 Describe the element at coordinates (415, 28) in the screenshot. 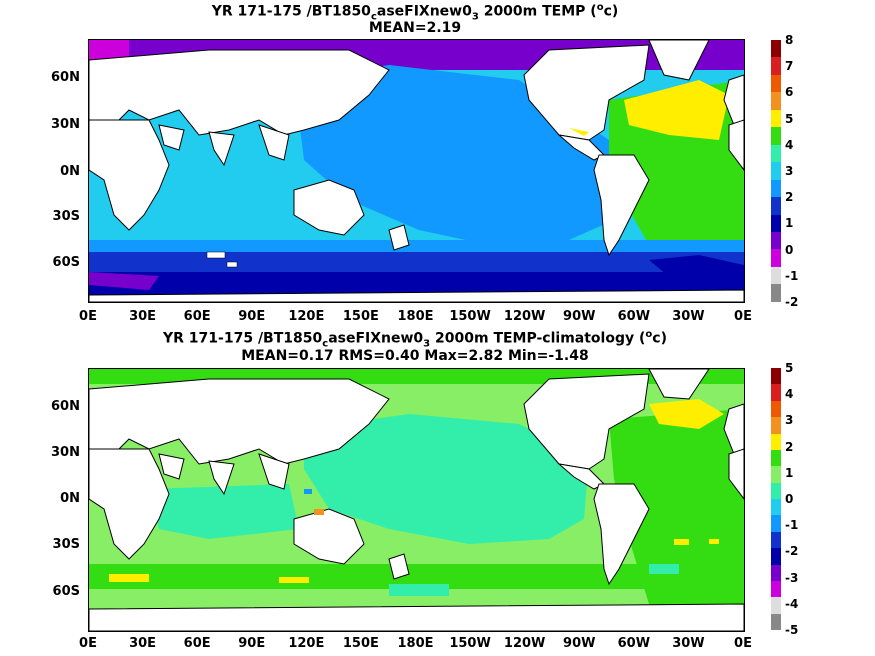

I see `panel1-title-line2: MEAN=2.19` at that location.